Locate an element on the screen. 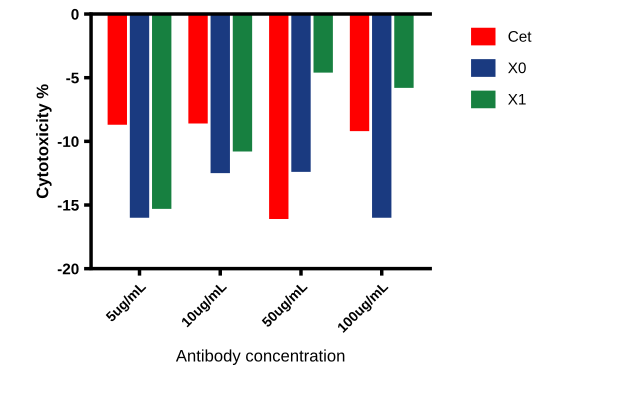 Image resolution: width=628 pixels, height=401 pixels. y-tick-label: 0 is located at coordinates (75, 14).